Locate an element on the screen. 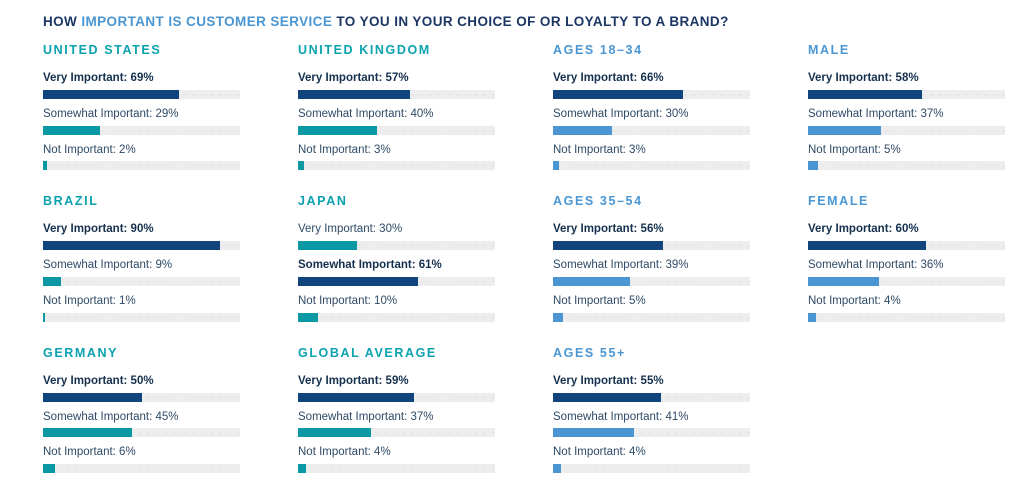 The height and width of the screenshot is (497, 1033). bar-row: Very Important: 30% is located at coordinates (396, 237).